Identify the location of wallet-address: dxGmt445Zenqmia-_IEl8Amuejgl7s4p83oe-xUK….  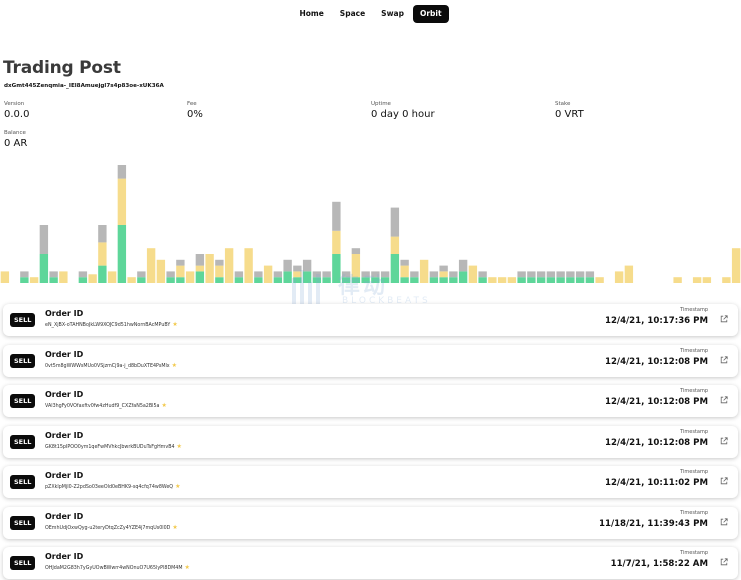
(84, 86).